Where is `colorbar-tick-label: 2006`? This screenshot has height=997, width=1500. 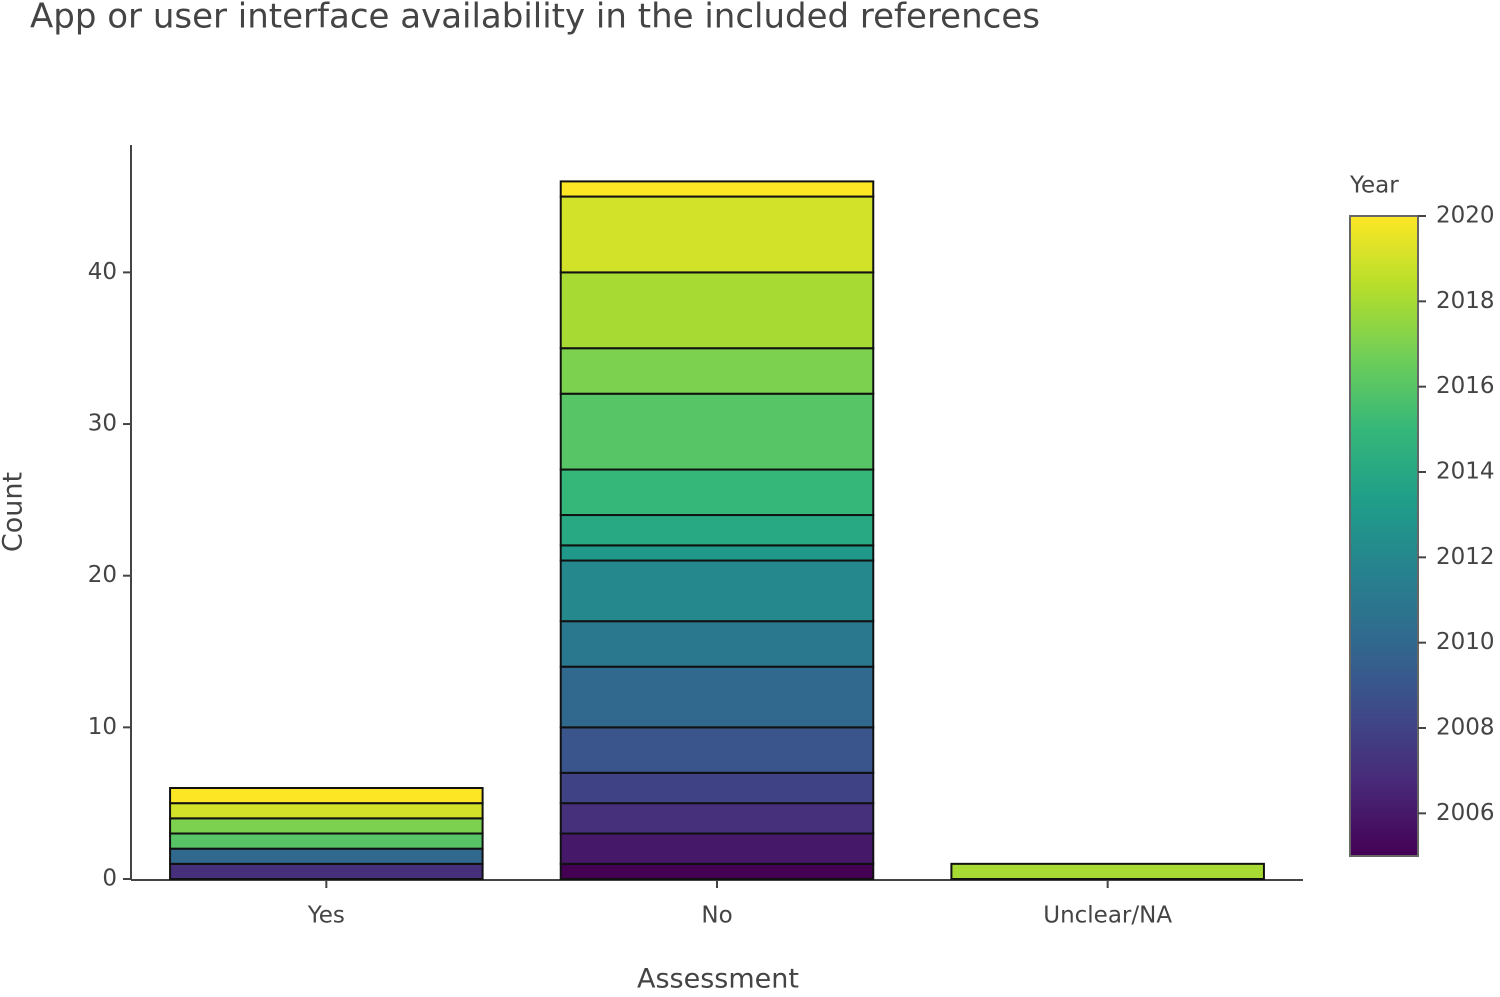
colorbar-tick-label: 2006 is located at coordinates (1465, 813).